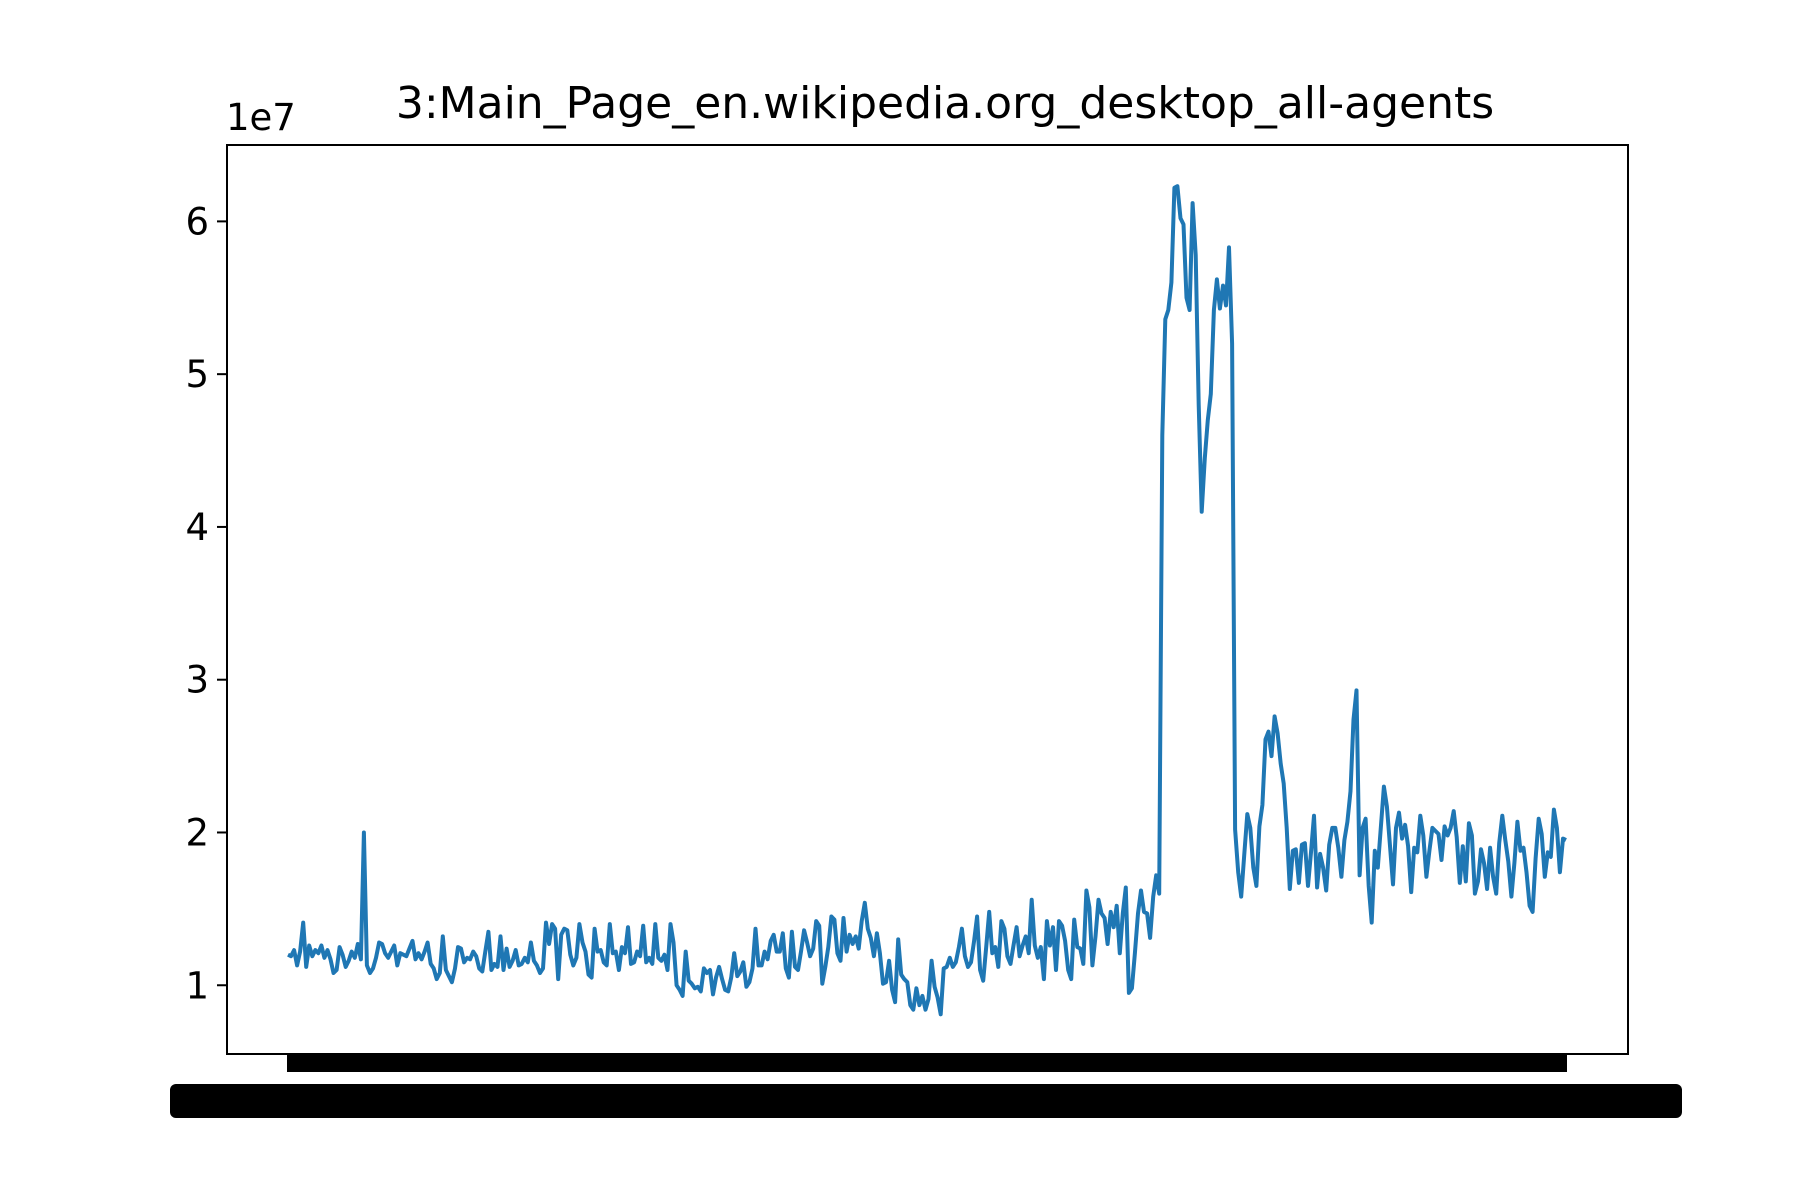 The image size is (1800, 1200). I want to click on y-tick-label: 1, so click(197, 985).